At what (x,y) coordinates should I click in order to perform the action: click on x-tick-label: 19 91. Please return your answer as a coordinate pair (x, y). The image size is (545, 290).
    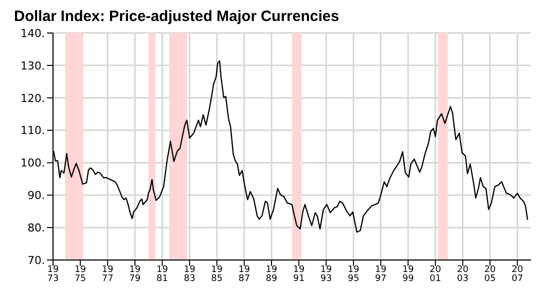
    Looking at the image, I should click on (299, 274).